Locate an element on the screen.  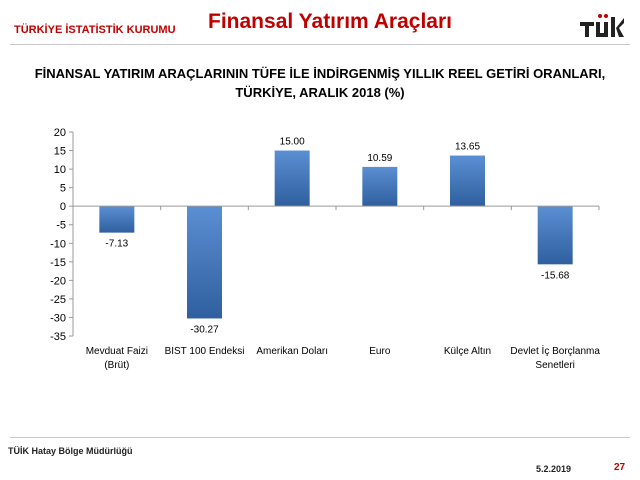
header-divider is located at coordinates (320, 44).